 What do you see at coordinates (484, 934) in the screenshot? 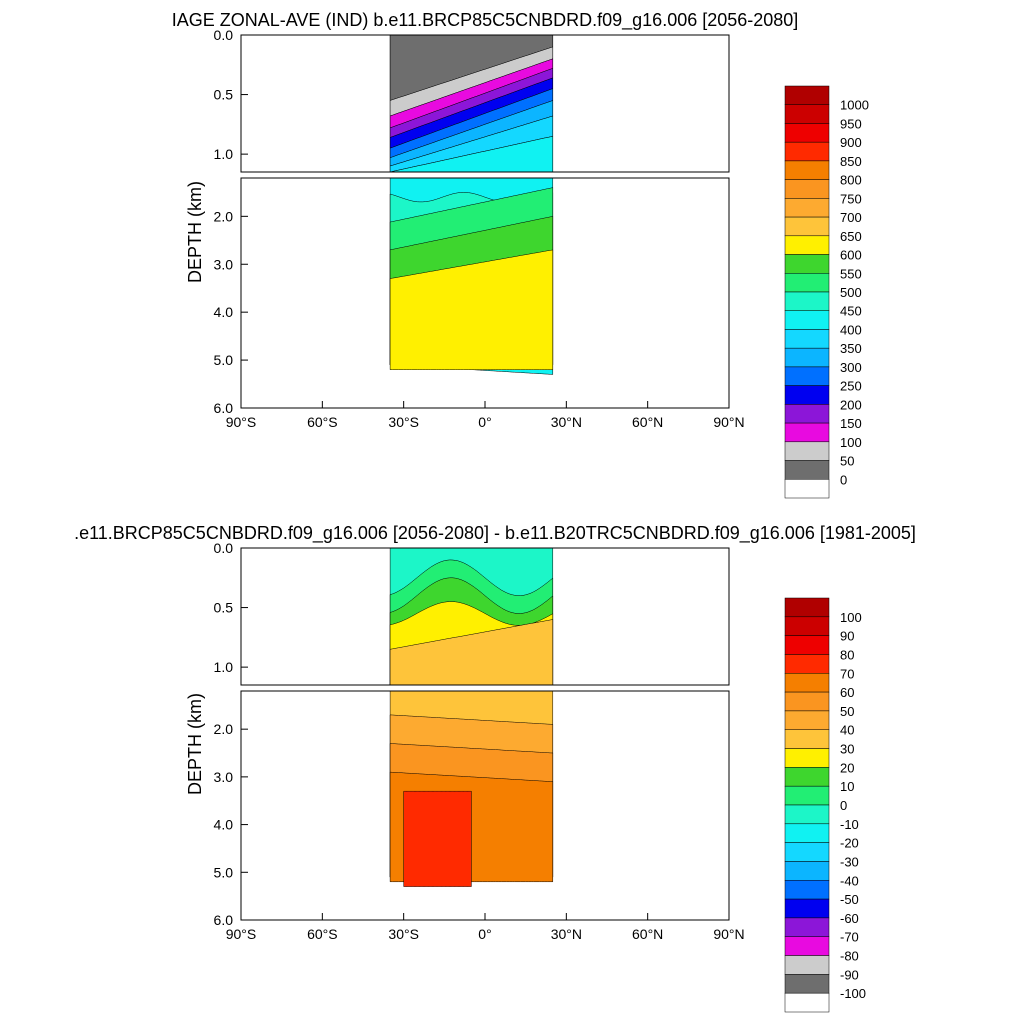
I see `x-tick-label: 0°` at bounding box center [484, 934].